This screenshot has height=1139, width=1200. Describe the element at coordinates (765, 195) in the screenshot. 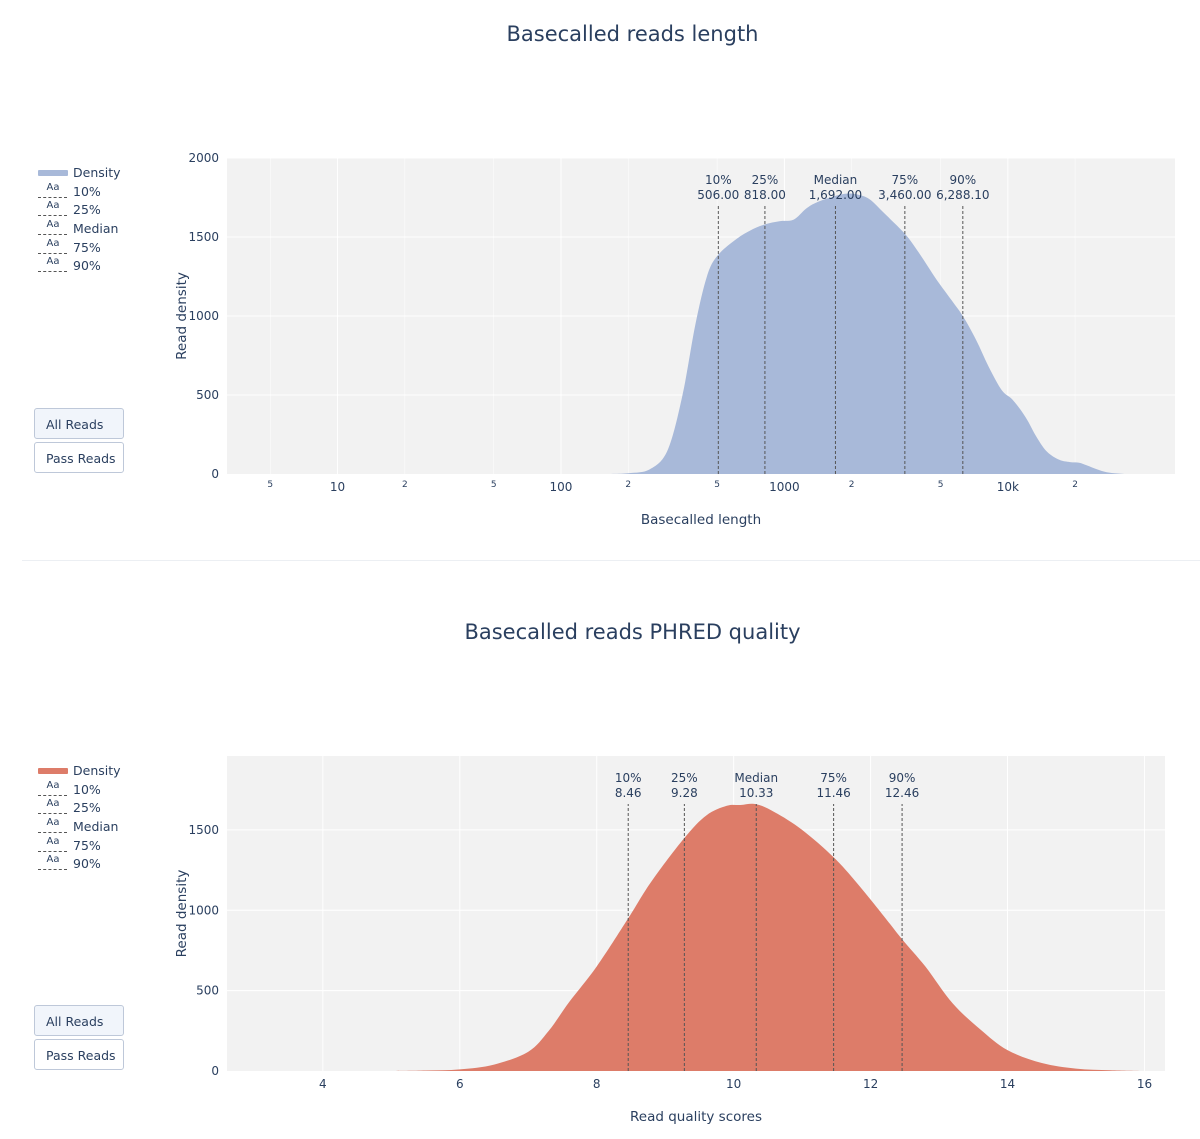

I see `quantile-value: 818.00` at that location.